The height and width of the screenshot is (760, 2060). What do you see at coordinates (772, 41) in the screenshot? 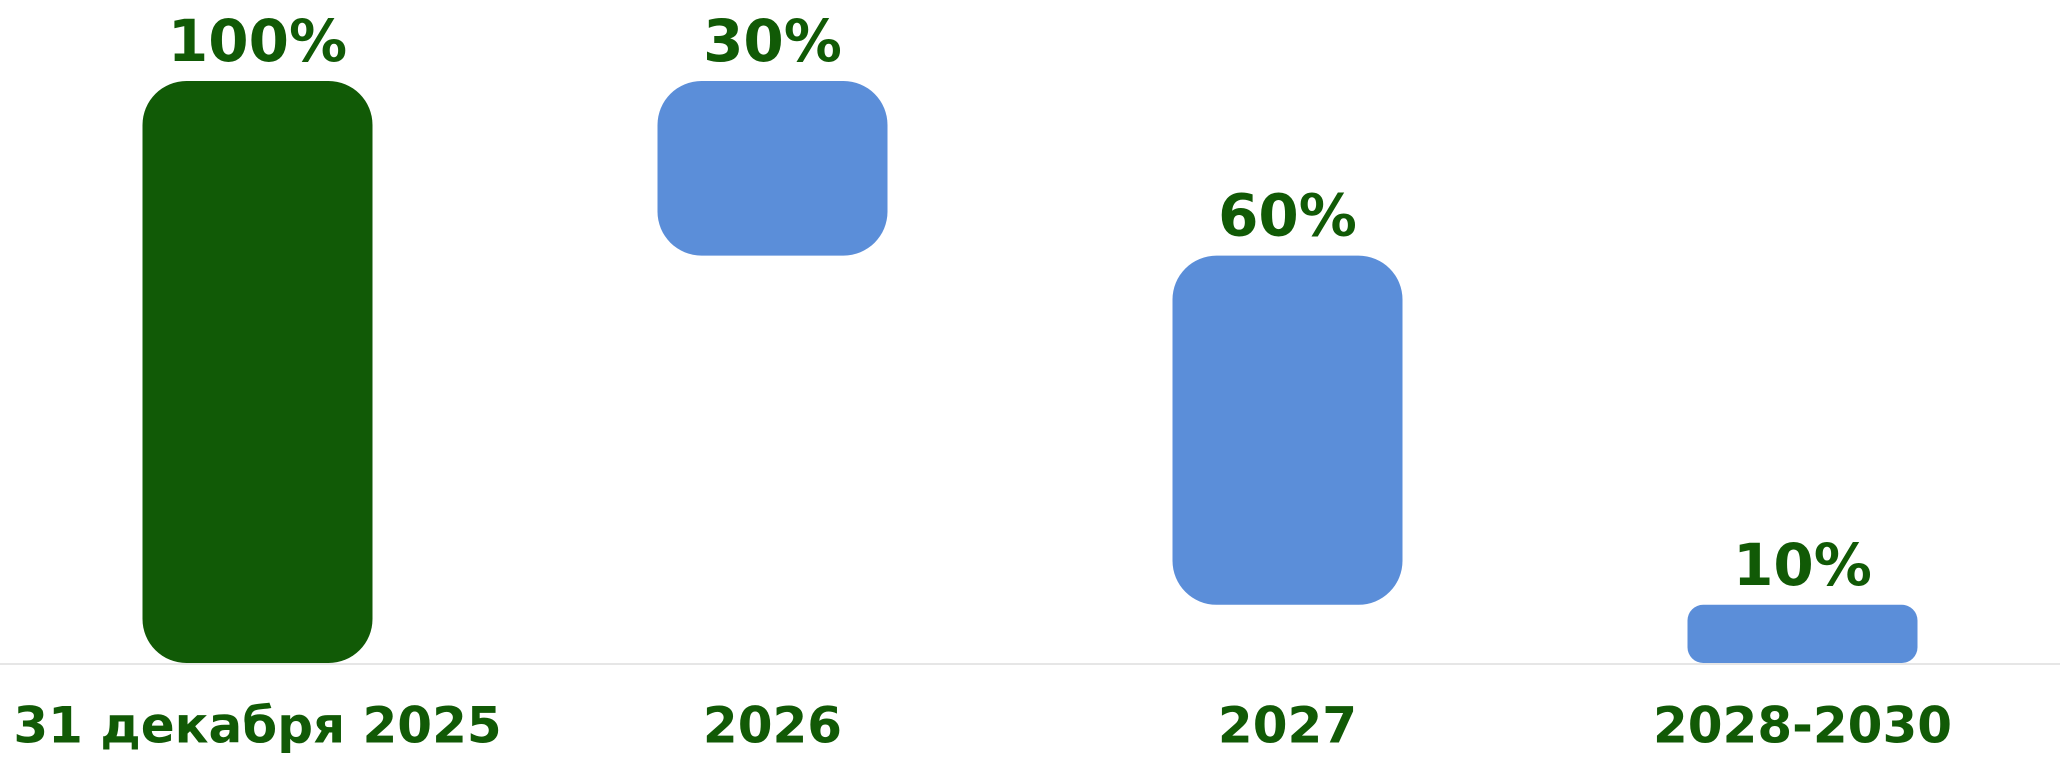
I see `value-label: 30%` at bounding box center [772, 41].